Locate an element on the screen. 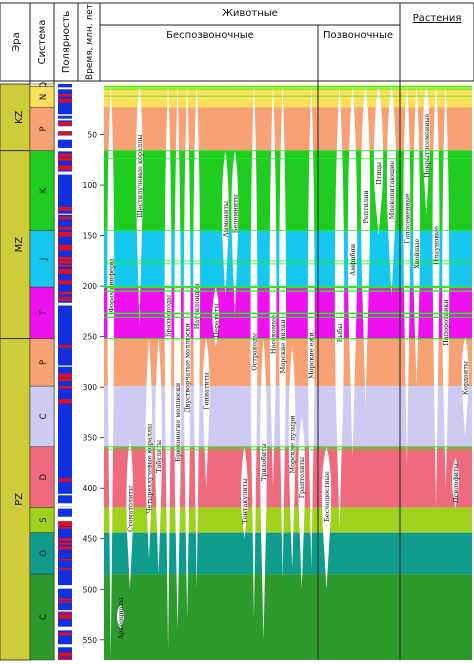 The width and height of the screenshot is (474, 664). taxon-label: Псилофиты is located at coordinates (456, 483).